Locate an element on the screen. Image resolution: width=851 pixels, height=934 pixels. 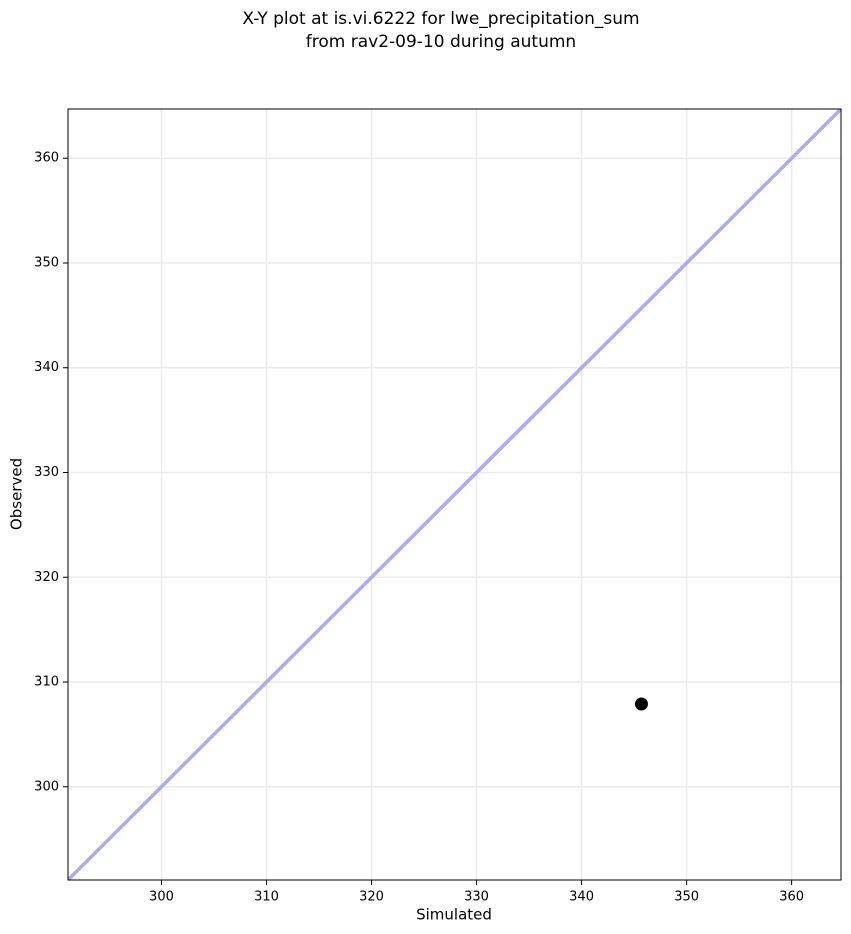
x-tick-label: 360 is located at coordinates (791, 897).